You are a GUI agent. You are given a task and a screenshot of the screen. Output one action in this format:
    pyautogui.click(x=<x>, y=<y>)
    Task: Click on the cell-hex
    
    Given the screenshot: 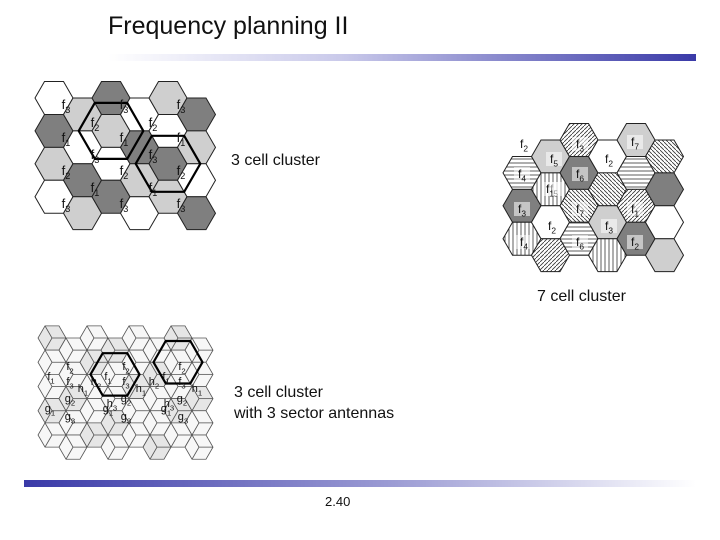 What is the action you would take?
    pyautogui.click(x=196, y=213)
    